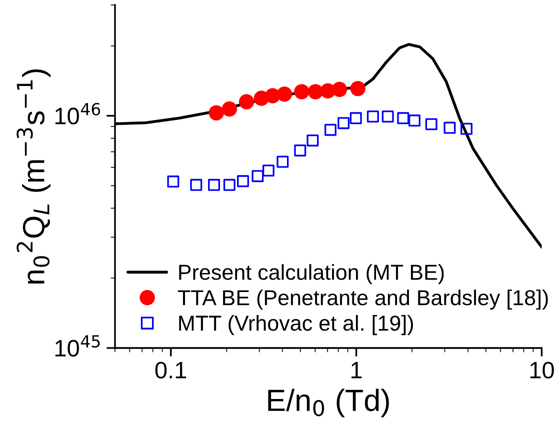  Describe the element at coordinates (33, 176) in the screenshot. I see `text: n$_{0}$$^{2}$Q$_{L}$ (m$^{−3}$s$^{−1}$)` at that location.